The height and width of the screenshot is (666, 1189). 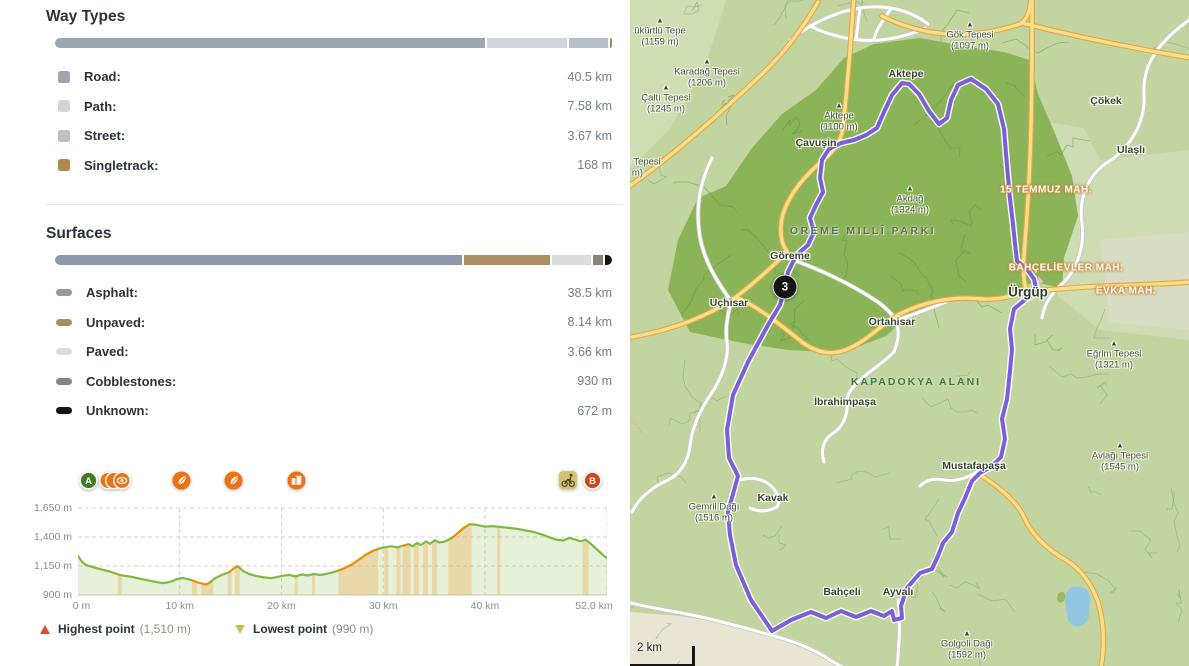 I want to click on stat-label: Singletrack:, so click(x=121, y=165).